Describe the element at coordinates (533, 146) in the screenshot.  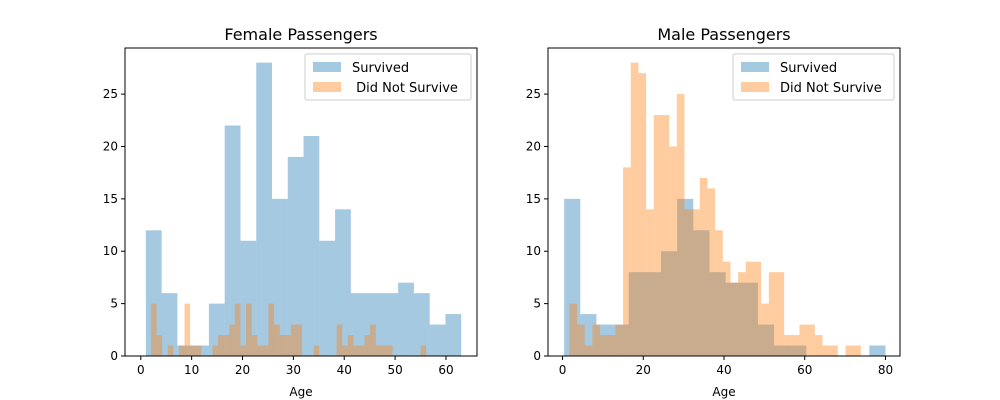
I see `y-tick-label: 20` at that location.